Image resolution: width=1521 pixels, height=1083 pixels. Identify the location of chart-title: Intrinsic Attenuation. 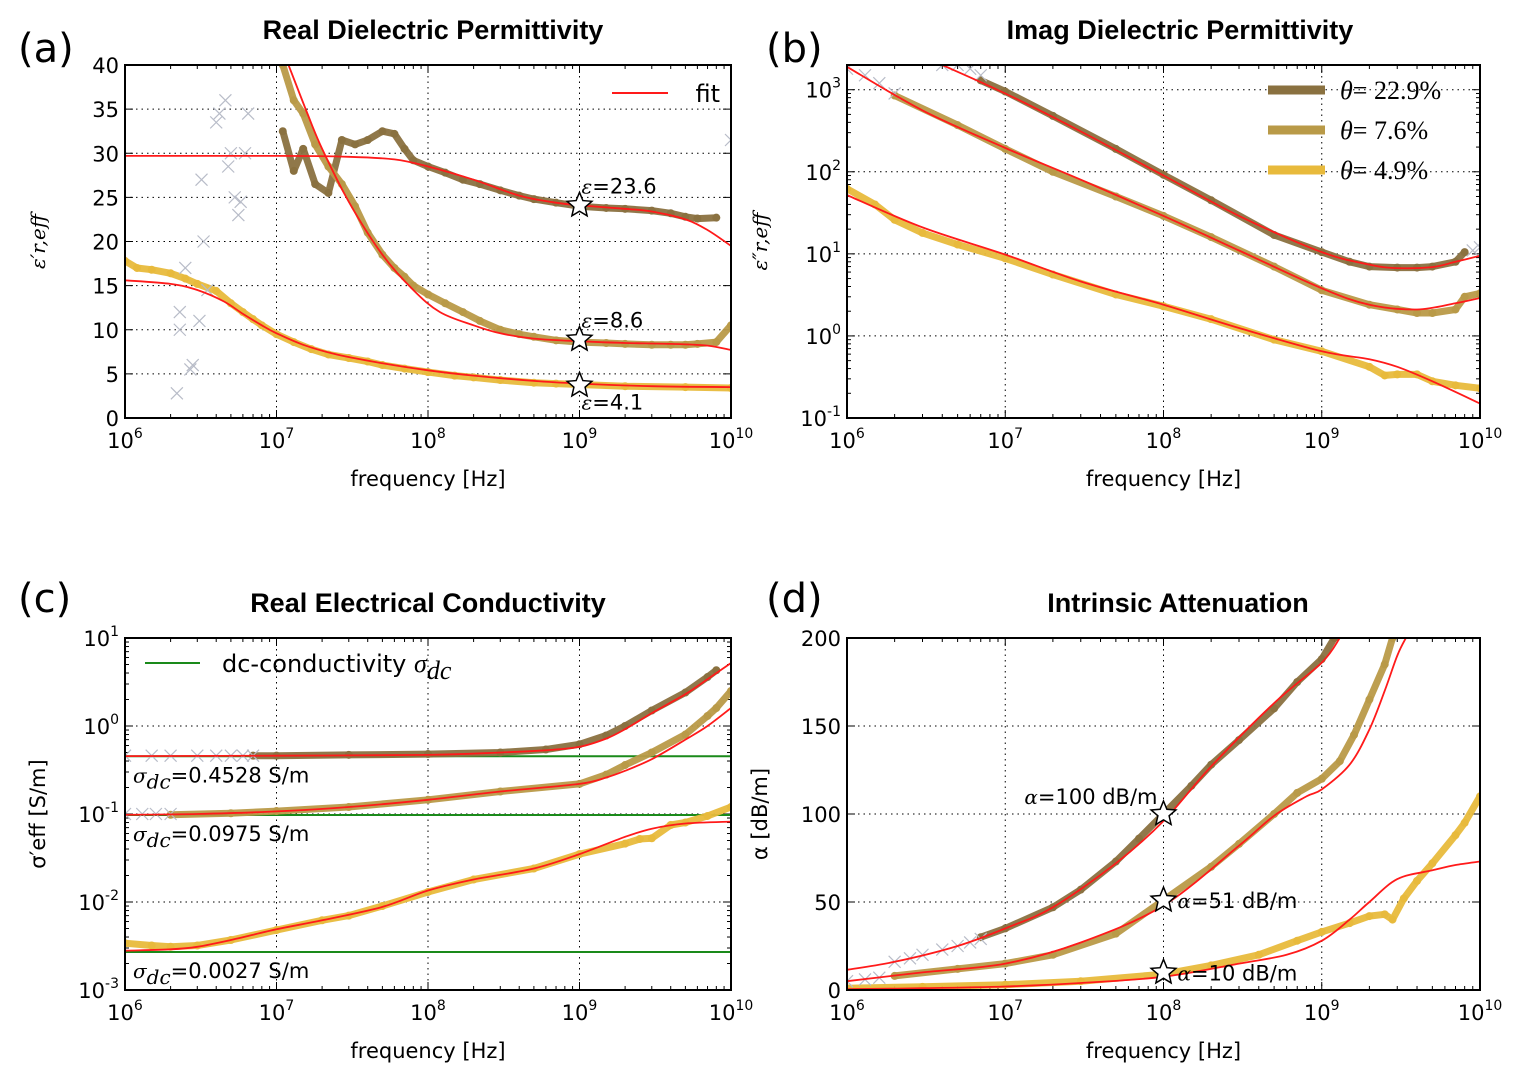
(1178, 603).